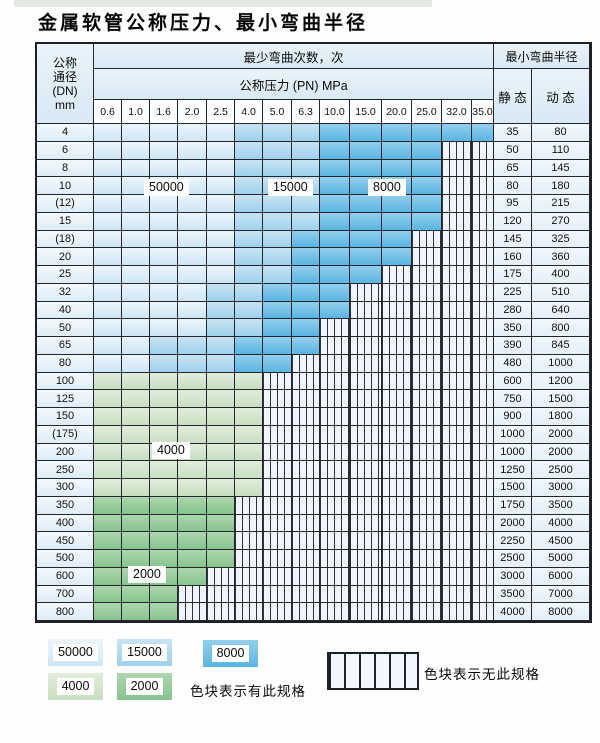 This screenshot has width=600, height=743. What do you see at coordinates (561, 133) in the screenshot?
I see `dynamic-value-cell: 80` at bounding box center [561, 133].